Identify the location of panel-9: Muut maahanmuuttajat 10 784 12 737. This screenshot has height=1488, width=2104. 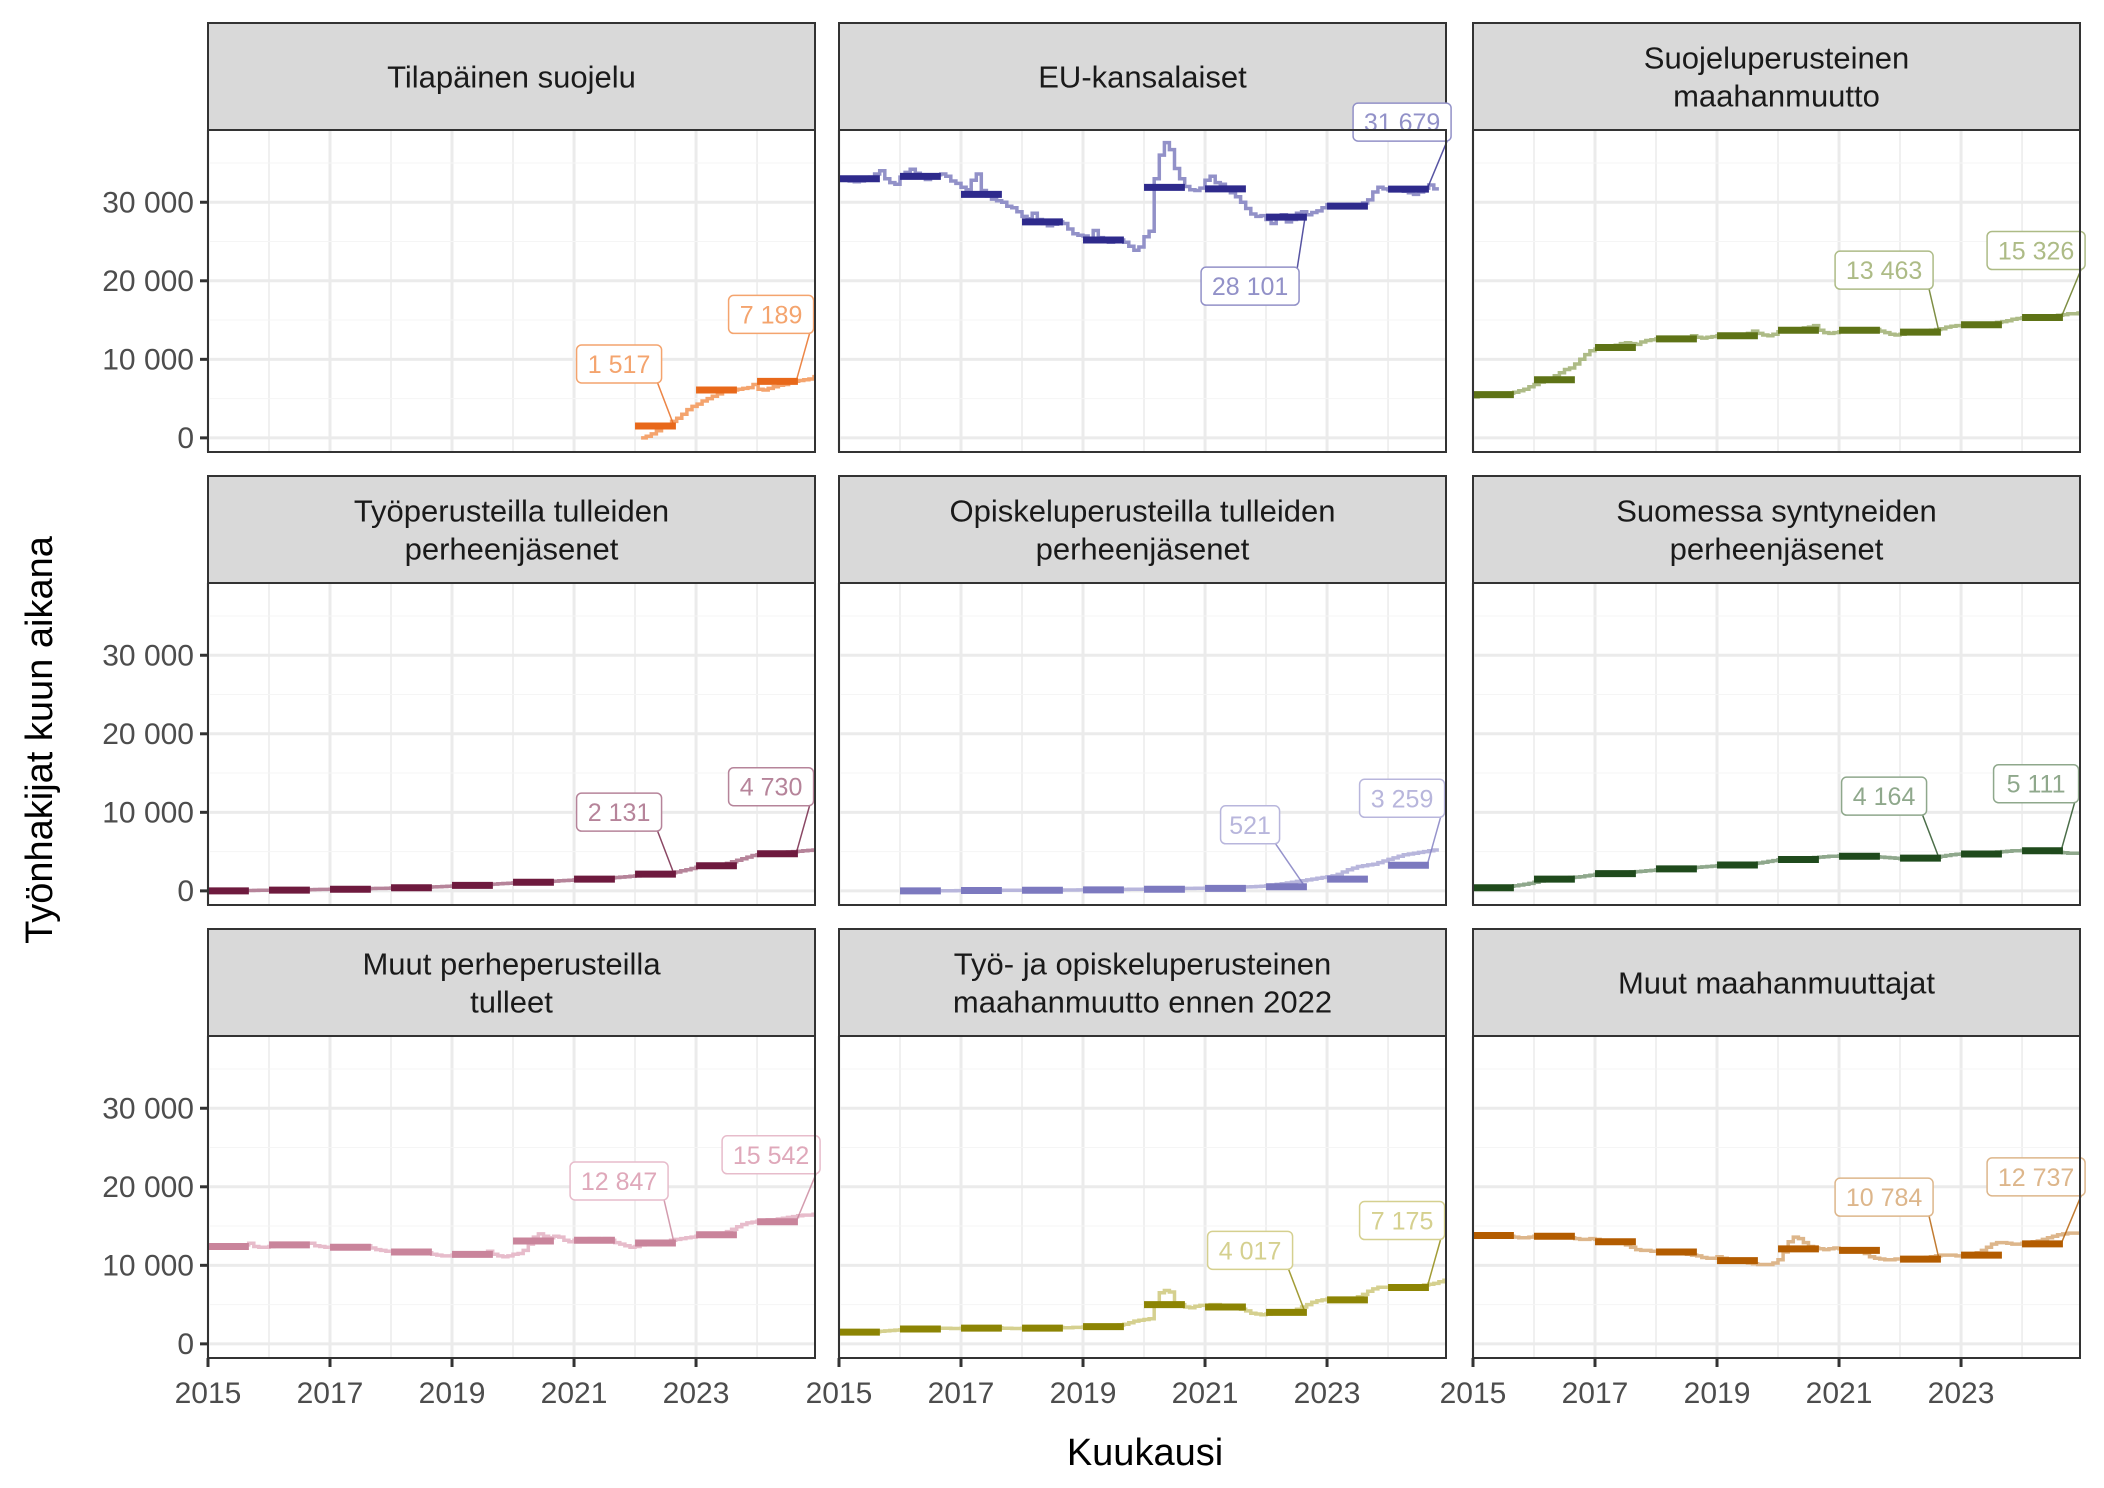
(1778, 1143).